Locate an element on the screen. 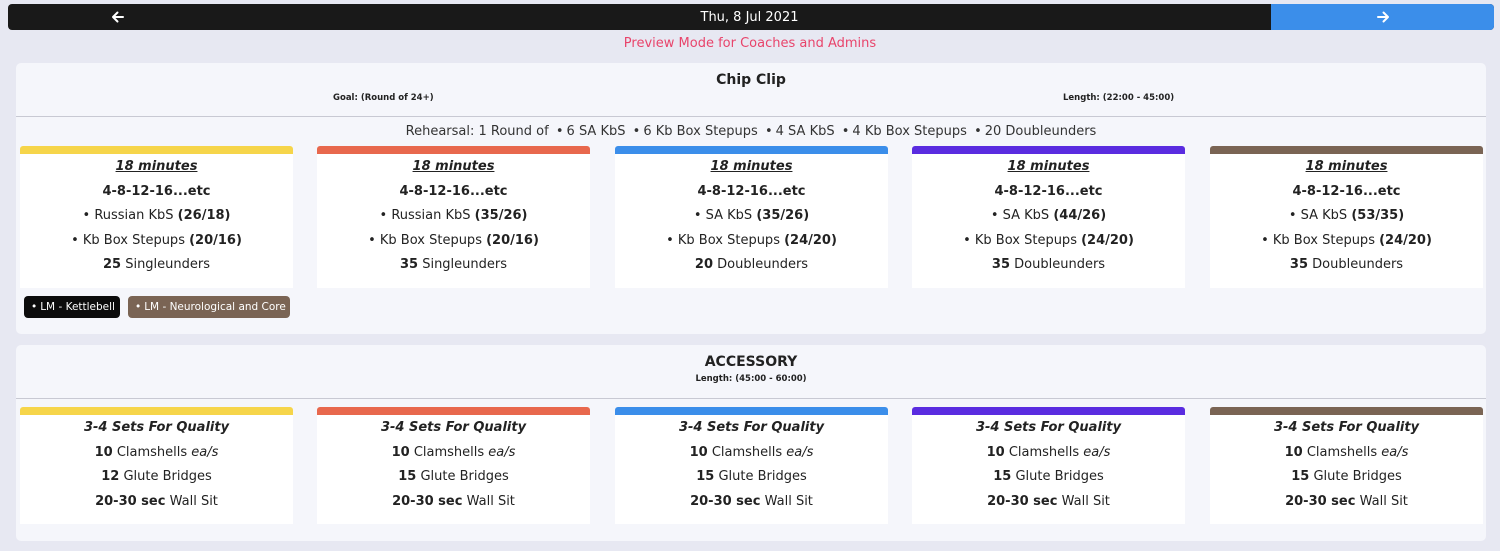 The image size is (1500, 551). section-title: Chip Clip is located at coordinates (751, 80).